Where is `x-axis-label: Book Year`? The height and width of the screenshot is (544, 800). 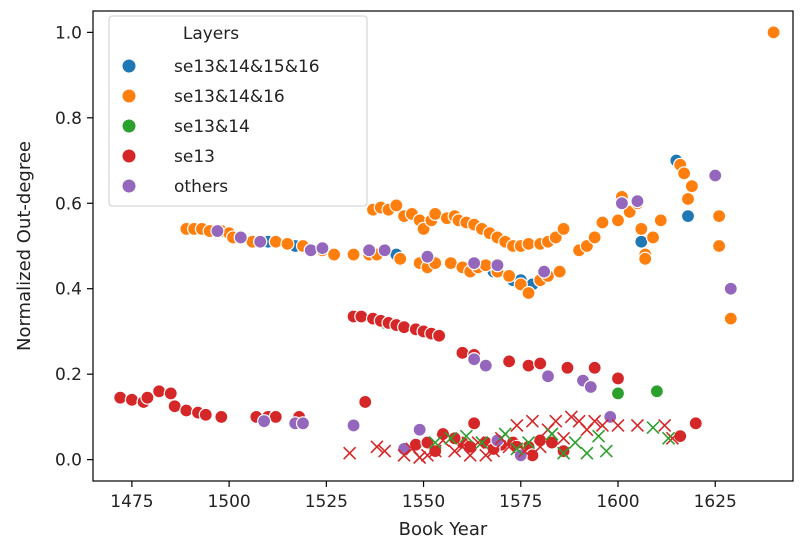 x-axis-label: Book Year is located at coordinates (443, 529).